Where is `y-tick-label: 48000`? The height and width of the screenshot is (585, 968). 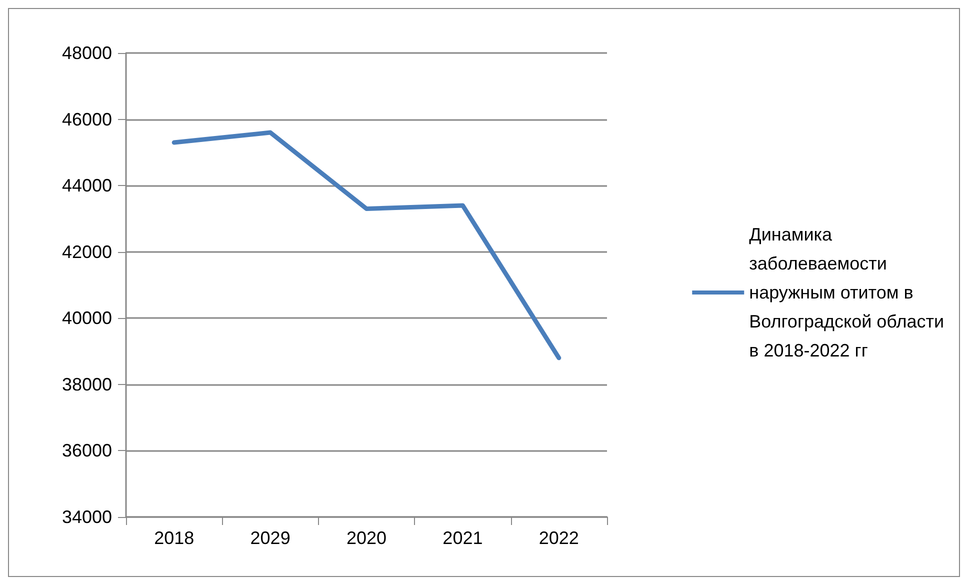
y-tick-label: 48000 is located at coordinates (87, 53).